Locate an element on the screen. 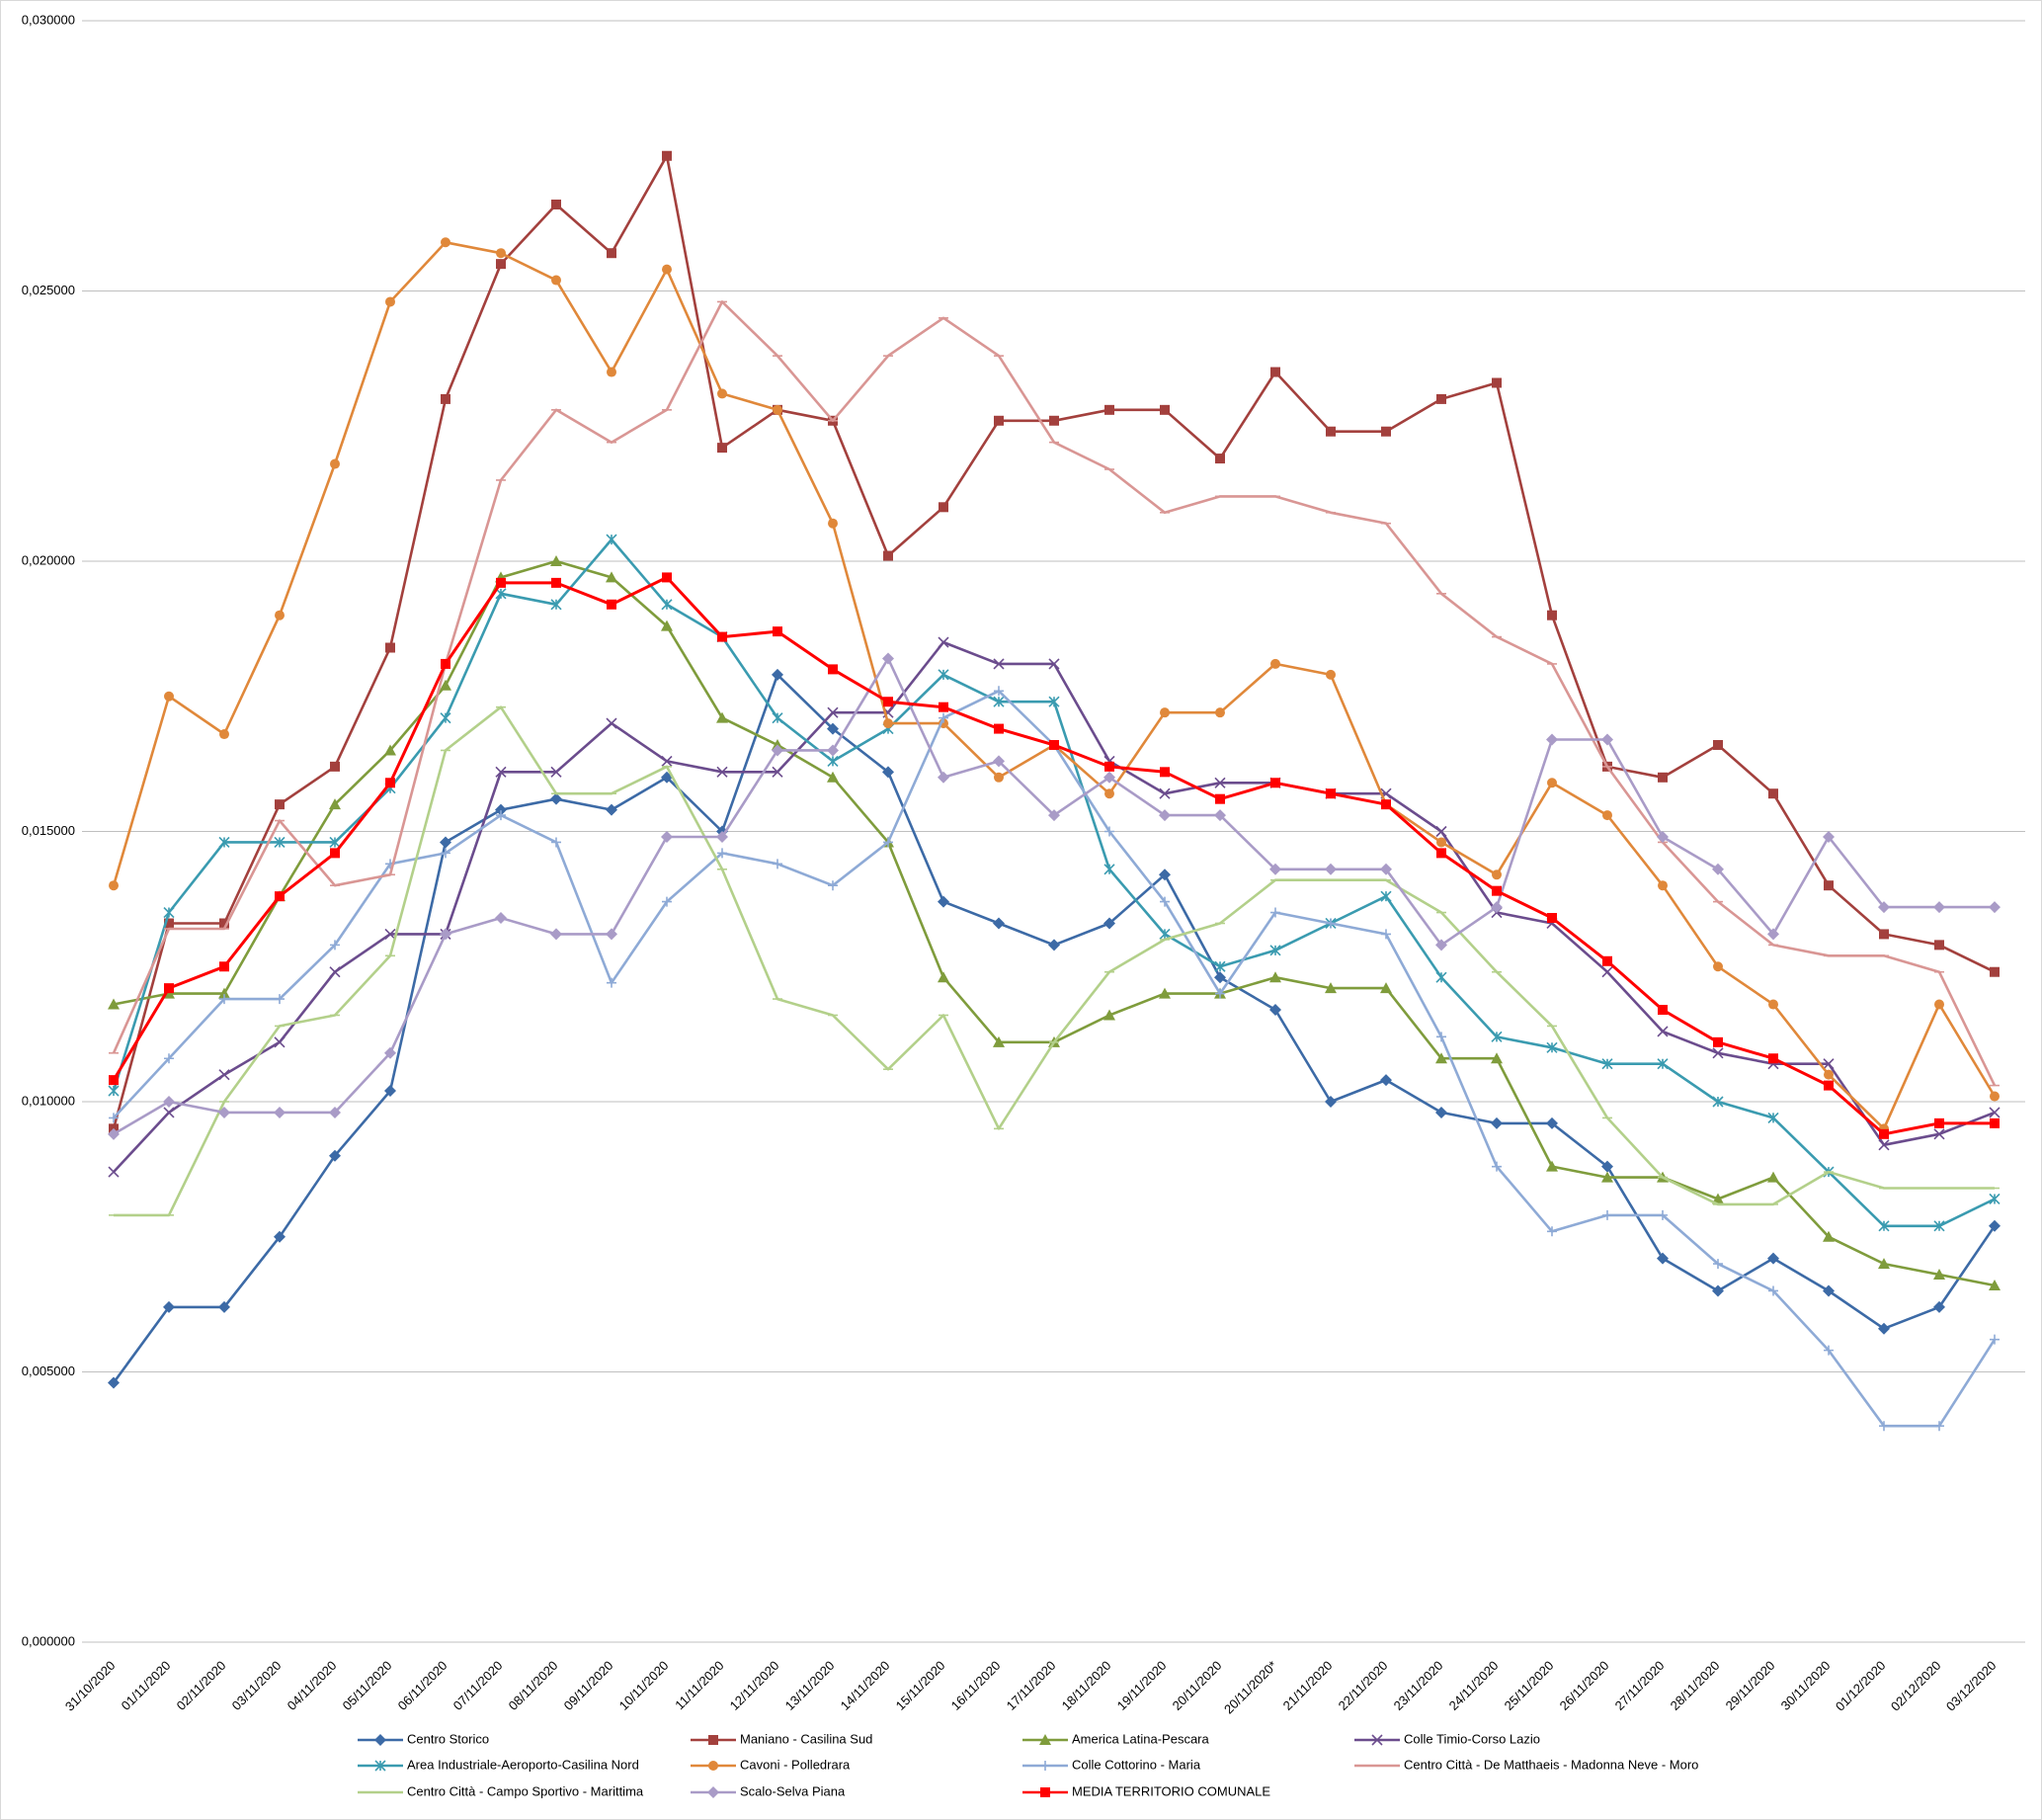  y-tick-label: 0,015000 is located at coordinates (48, 830).